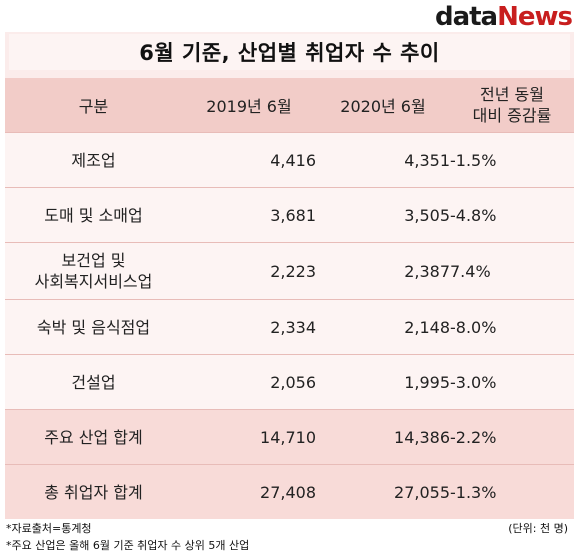  I want to click on change-rate: -2.2%, so click(512, 437).